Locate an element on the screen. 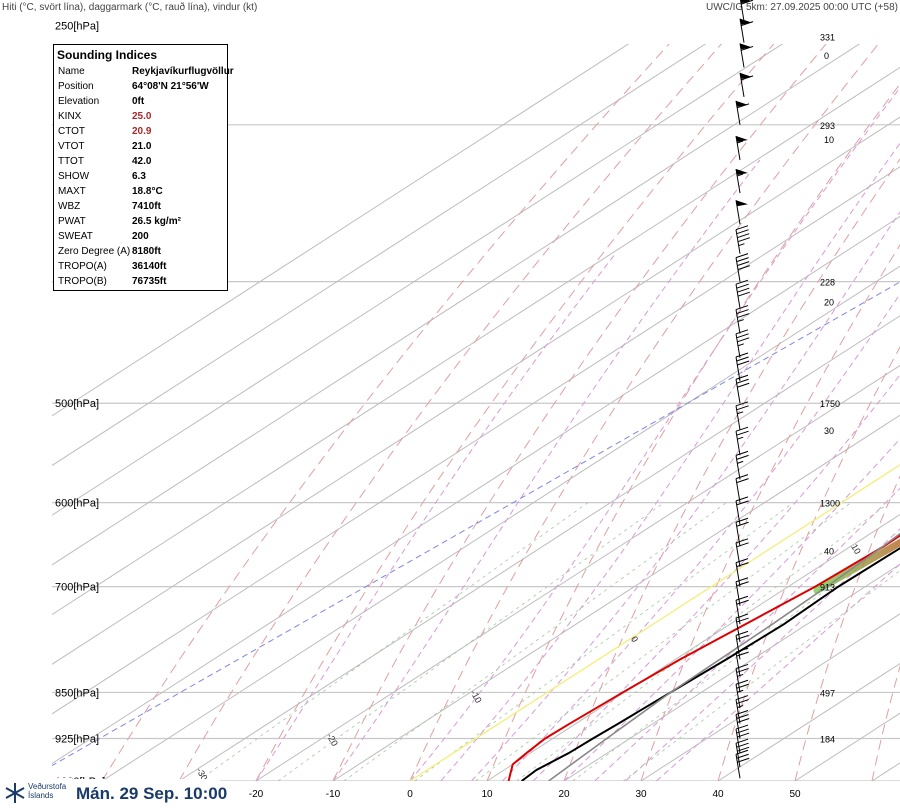 This screenshot has width=900, height=808. indices-label: Position is located at coordinates (76, 86).